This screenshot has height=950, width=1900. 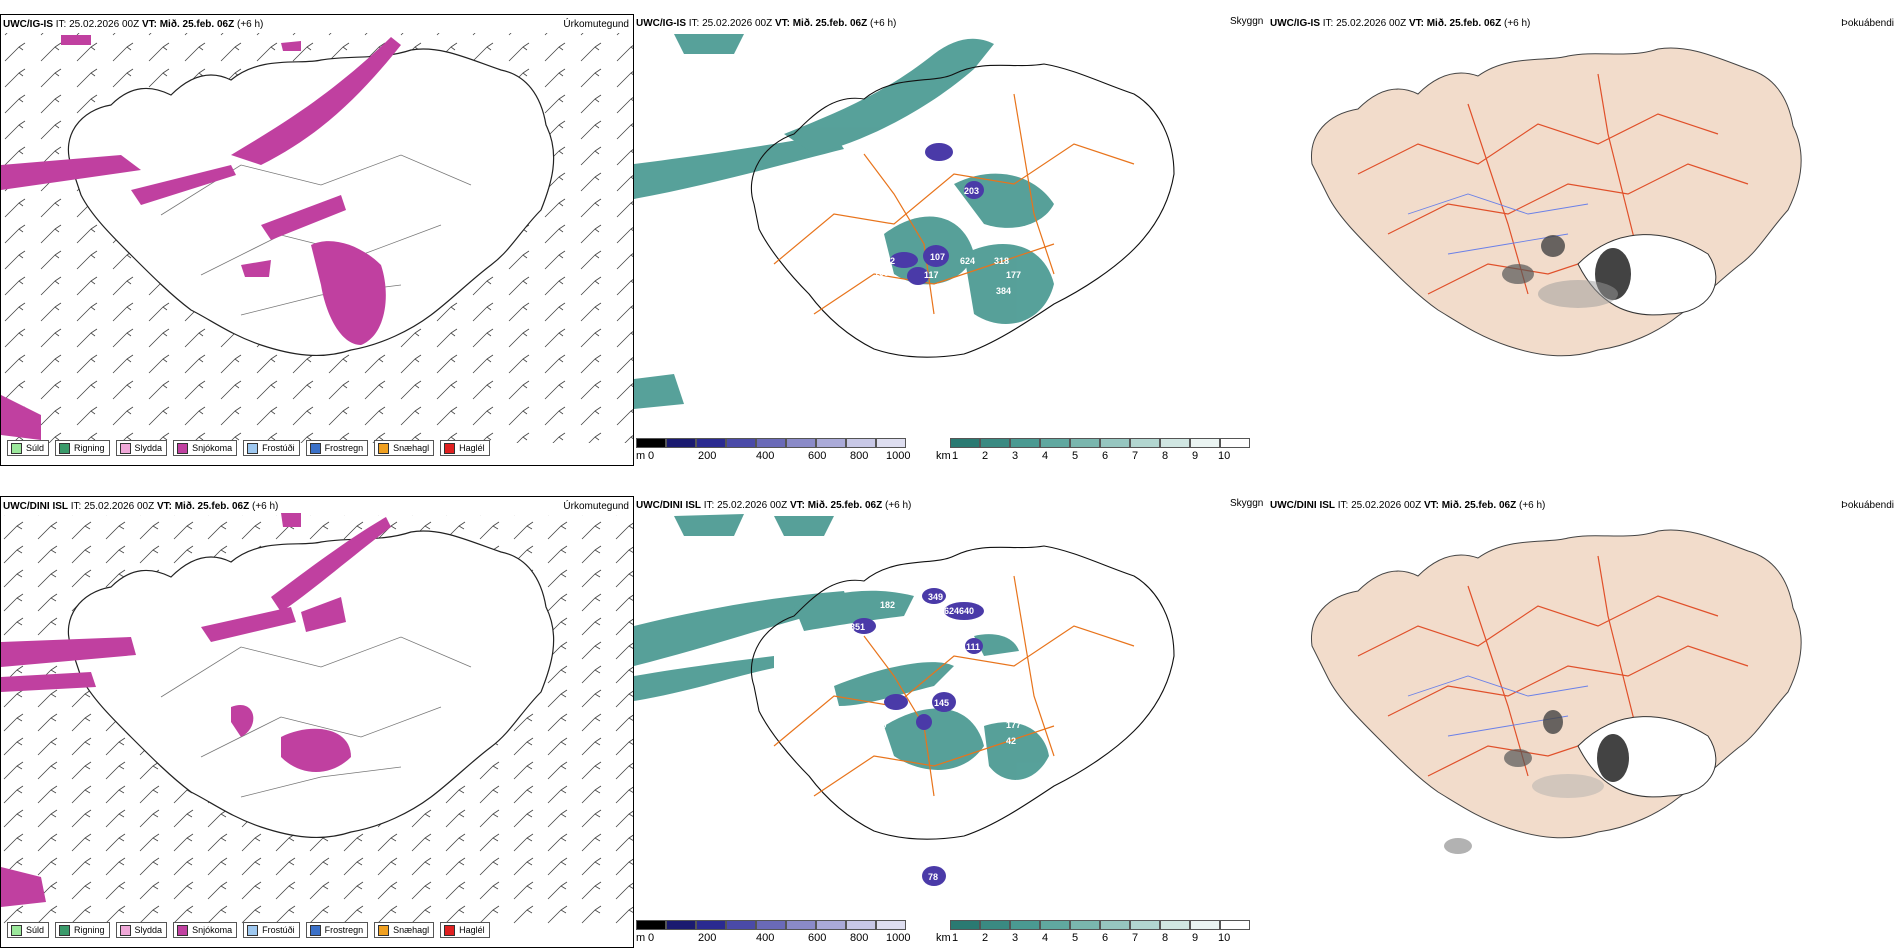 I want to click on colorbar-tick: 1000, so click(x=898, y=456).